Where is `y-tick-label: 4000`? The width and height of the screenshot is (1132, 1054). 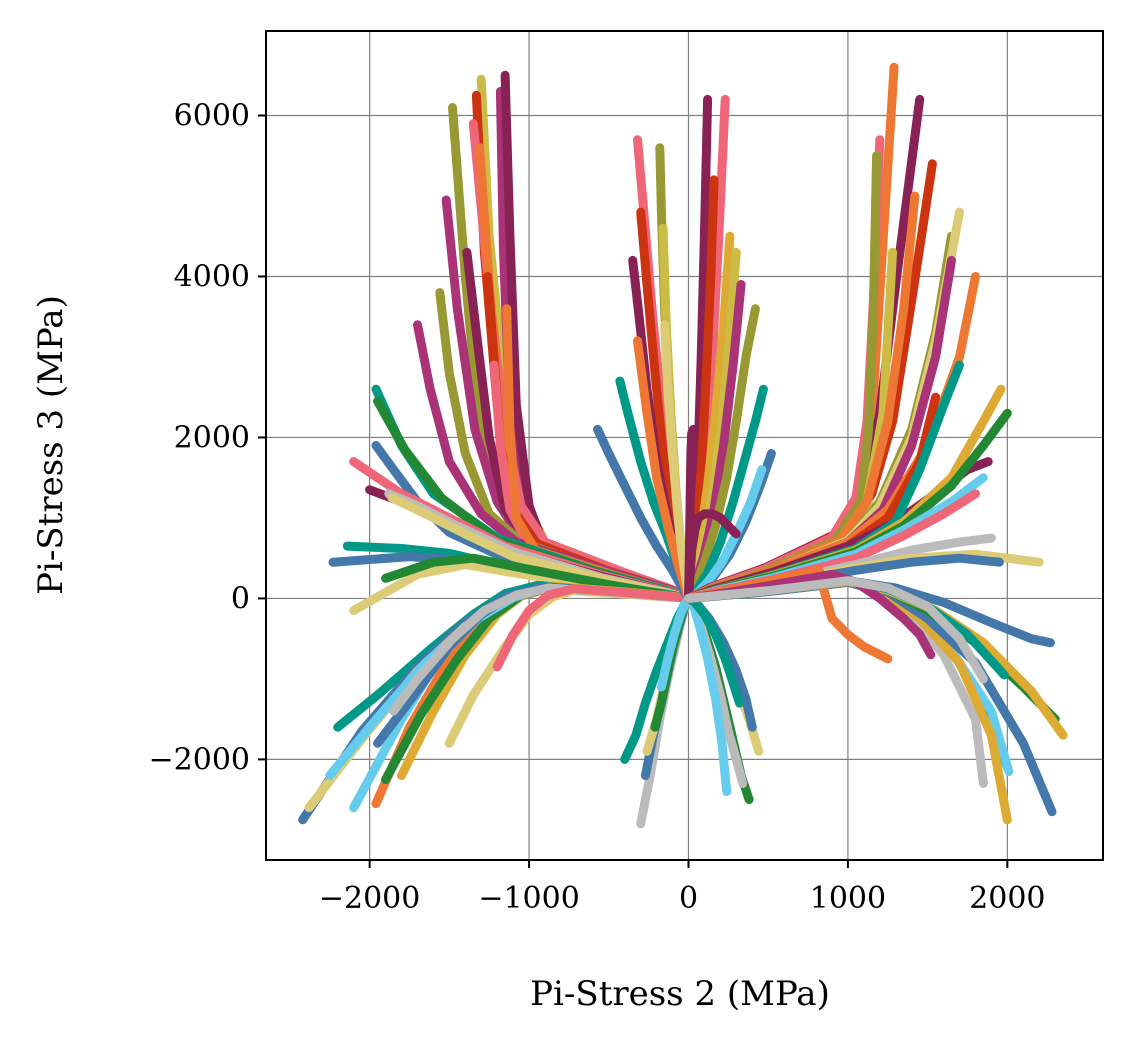 y-tick-label: 4000 is located at coordinates (212, 276).